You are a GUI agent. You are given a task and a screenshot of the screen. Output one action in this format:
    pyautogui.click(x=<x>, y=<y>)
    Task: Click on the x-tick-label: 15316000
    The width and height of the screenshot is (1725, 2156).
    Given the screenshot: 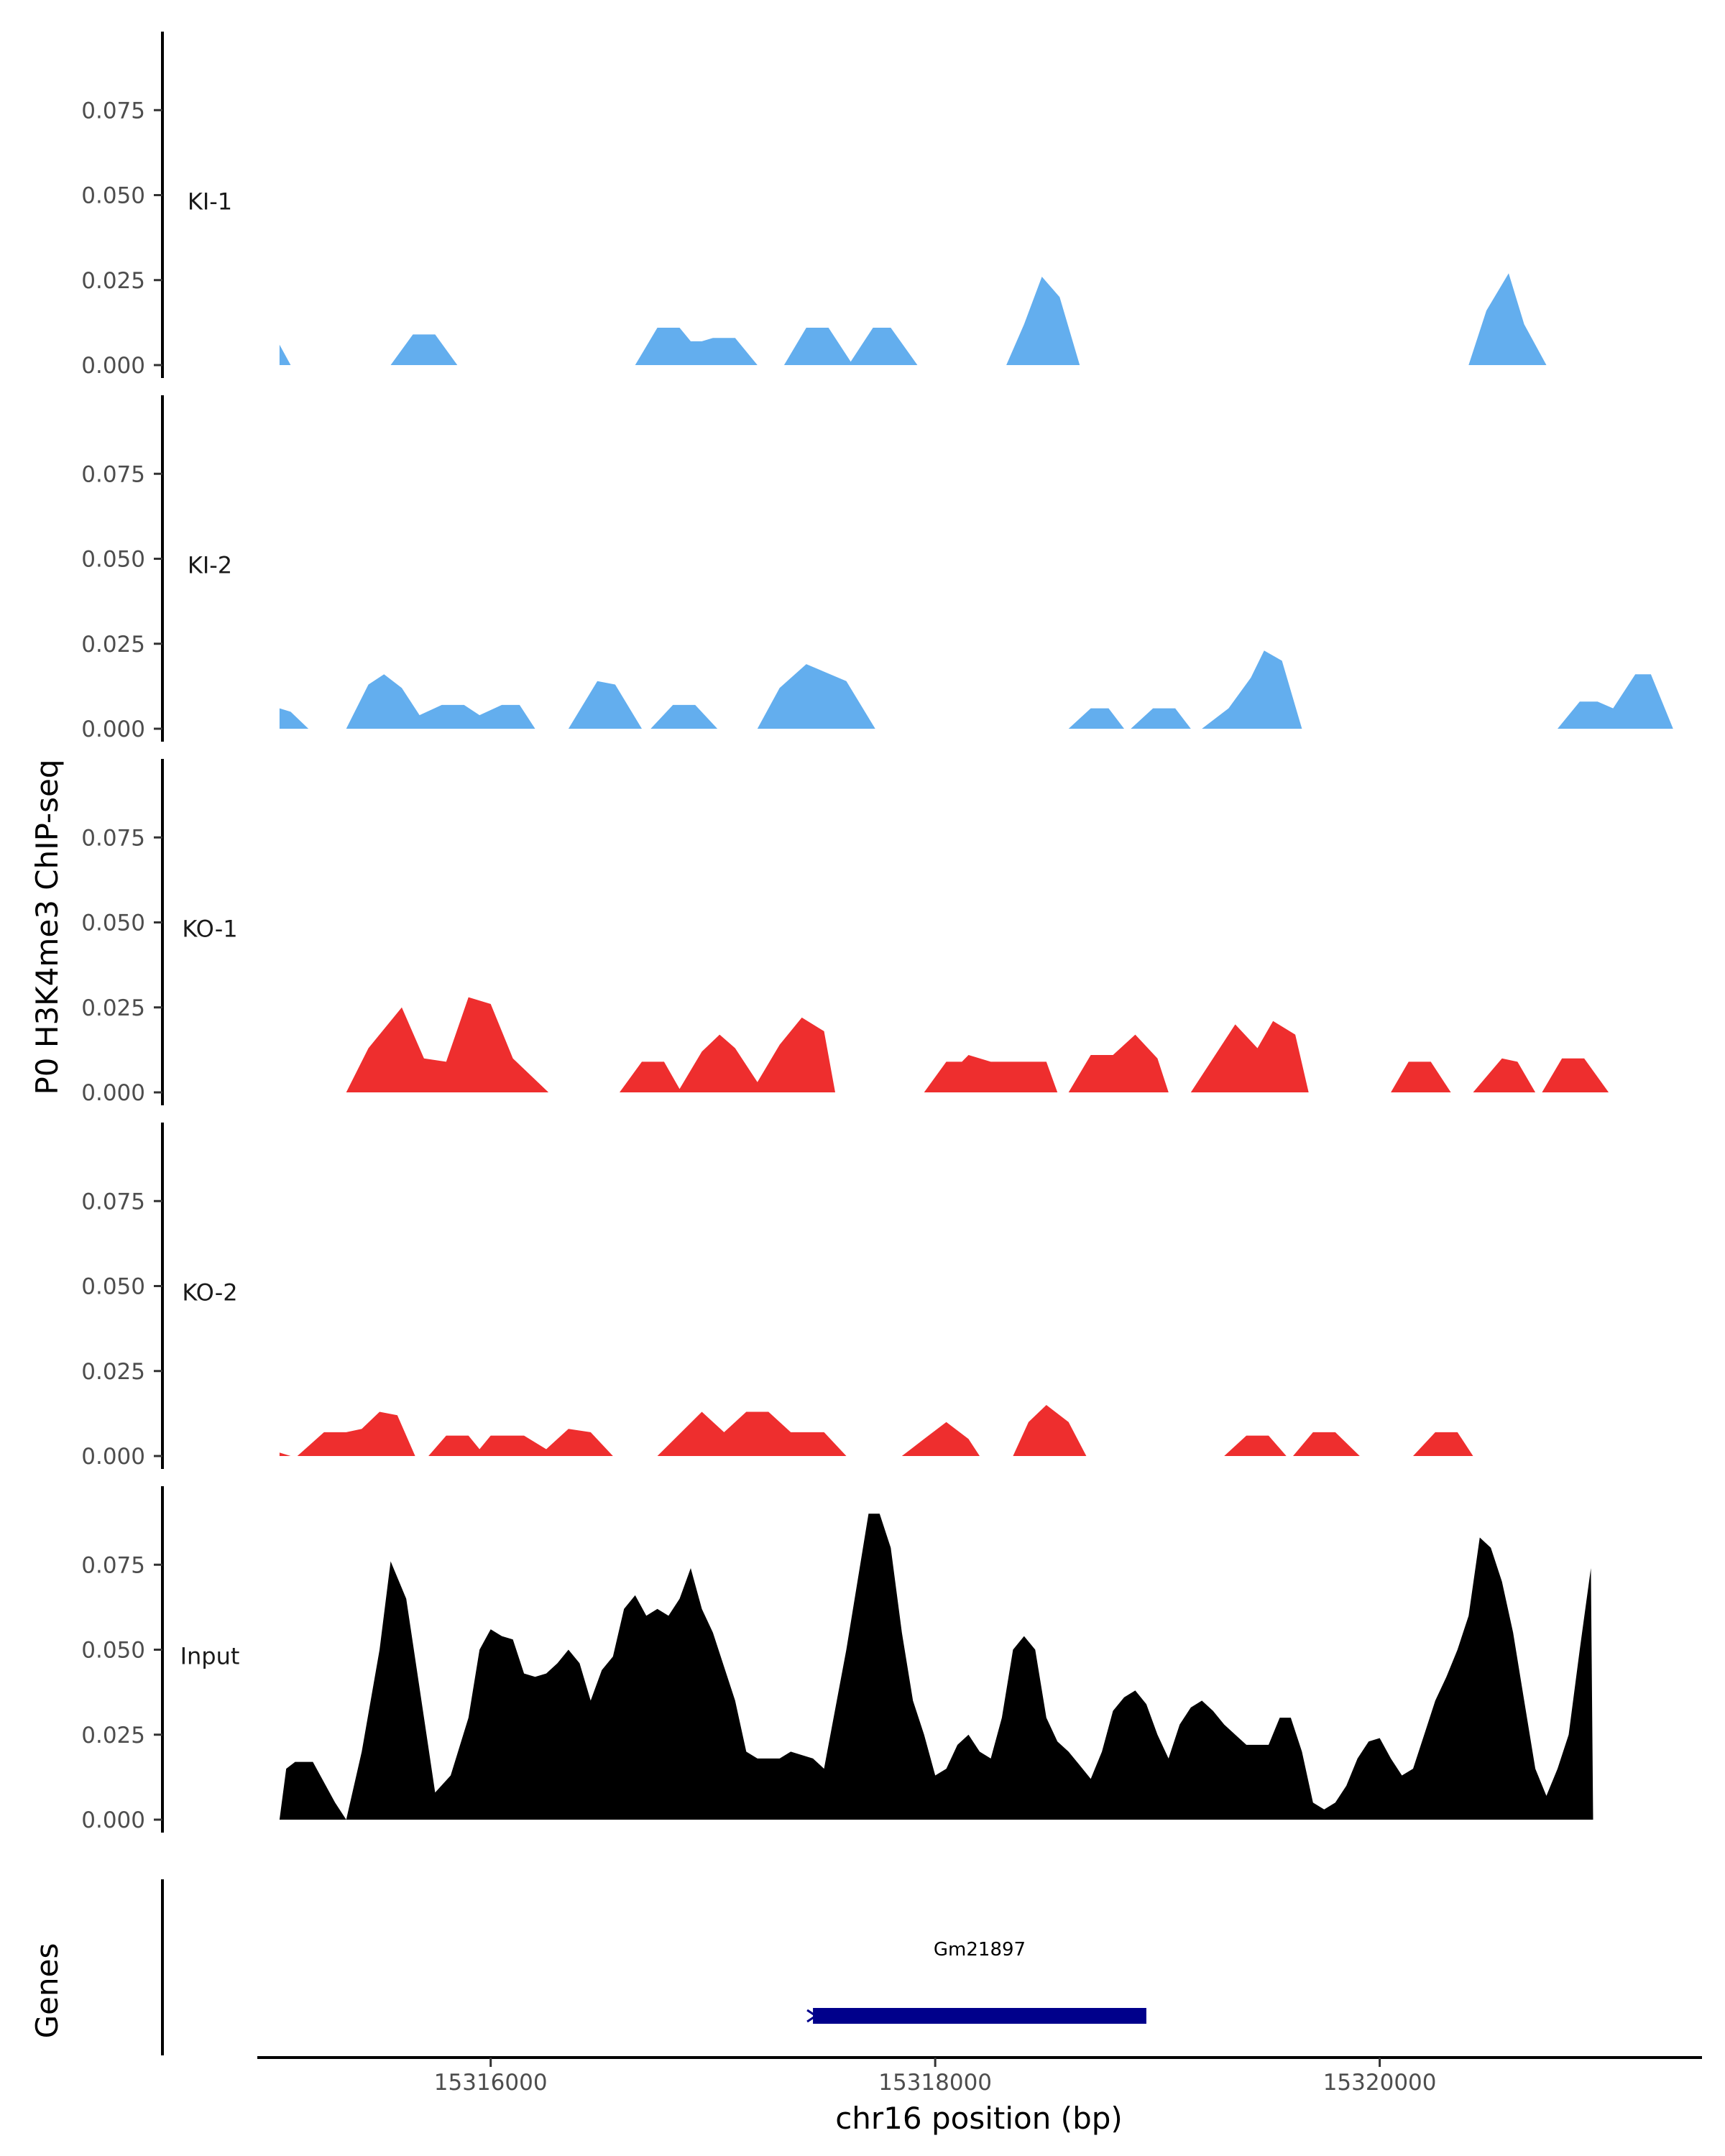 What is the action you would take?
    pyautogui.click(x=491, y=2083)
    